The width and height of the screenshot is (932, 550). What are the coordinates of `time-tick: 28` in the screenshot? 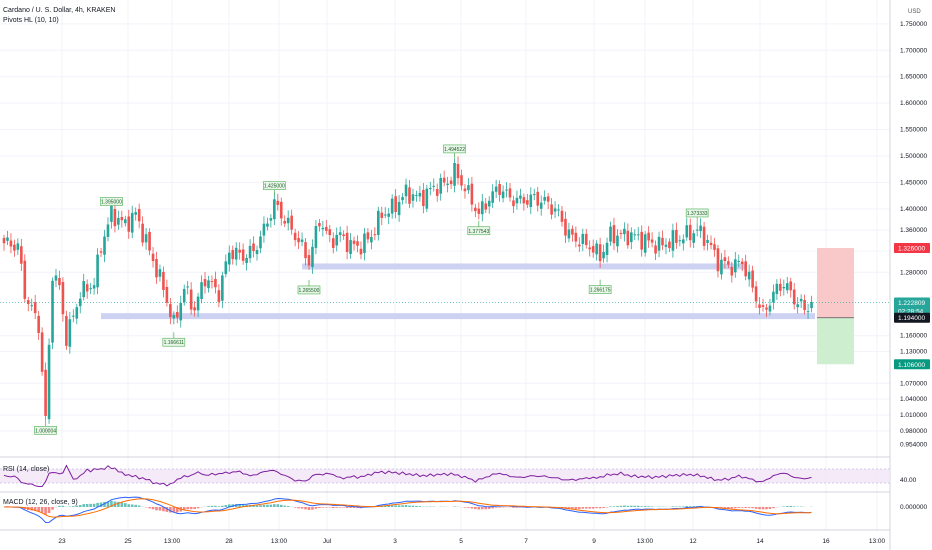 It's located at (229, 541).